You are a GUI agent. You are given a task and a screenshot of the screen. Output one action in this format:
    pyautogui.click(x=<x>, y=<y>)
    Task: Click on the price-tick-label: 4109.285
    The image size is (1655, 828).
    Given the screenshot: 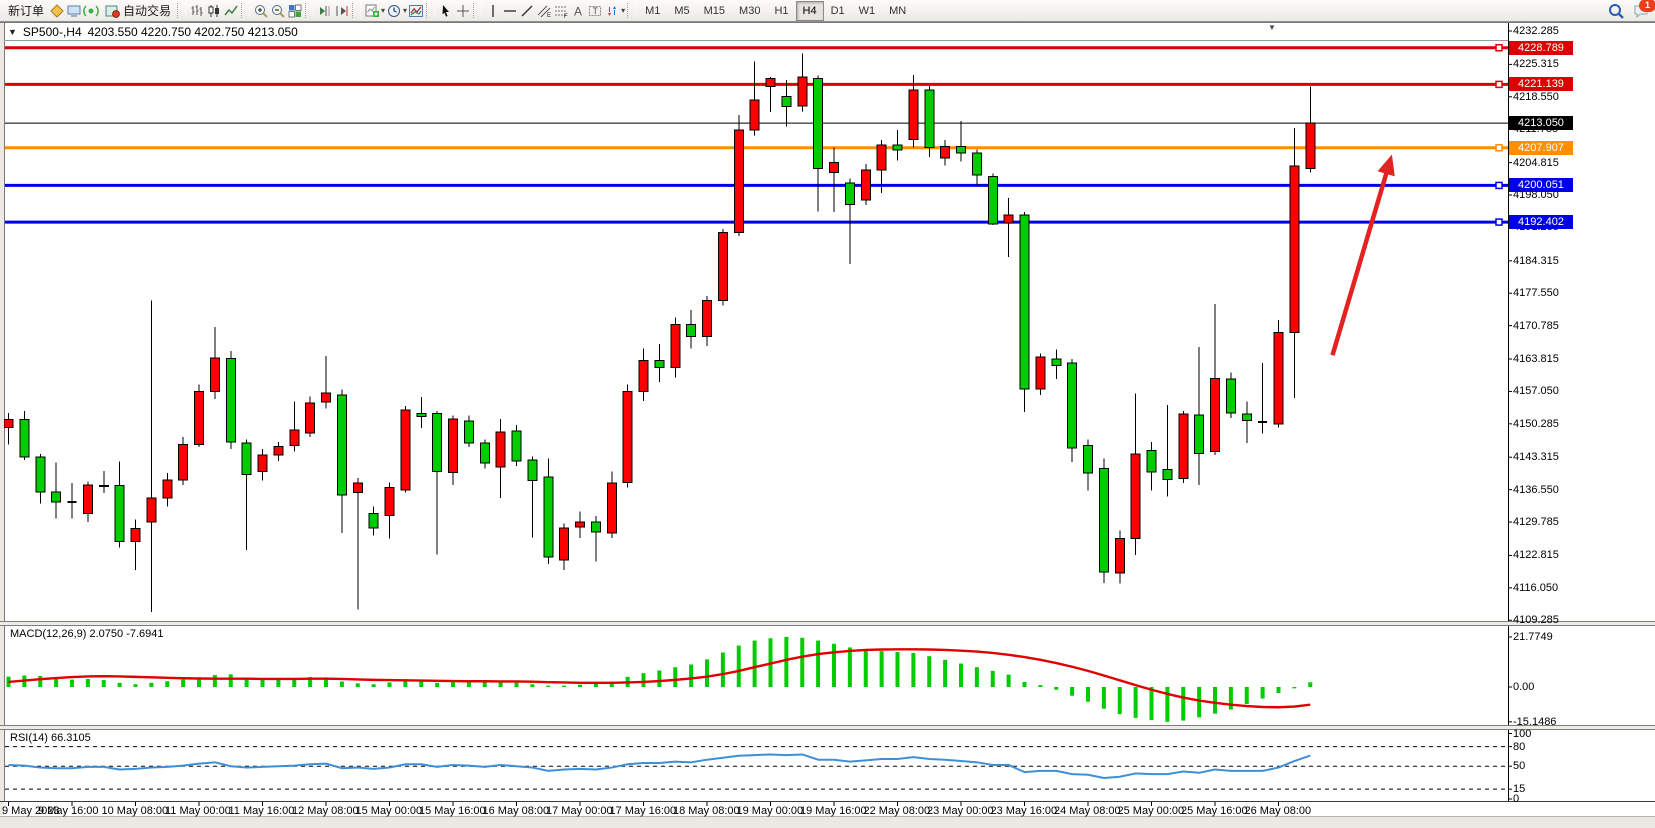 What is the action you would take?
    pyautogui.click(x=1536, y=620)
    